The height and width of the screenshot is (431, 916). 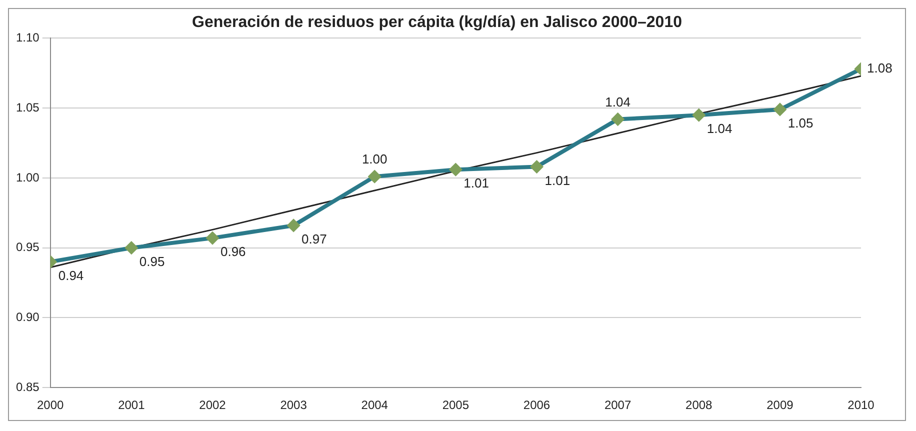 What do you see at coordinates (456, 405) in the screenshot?
I see `x-tick-label: 2005` at bounding box center [456, 405].